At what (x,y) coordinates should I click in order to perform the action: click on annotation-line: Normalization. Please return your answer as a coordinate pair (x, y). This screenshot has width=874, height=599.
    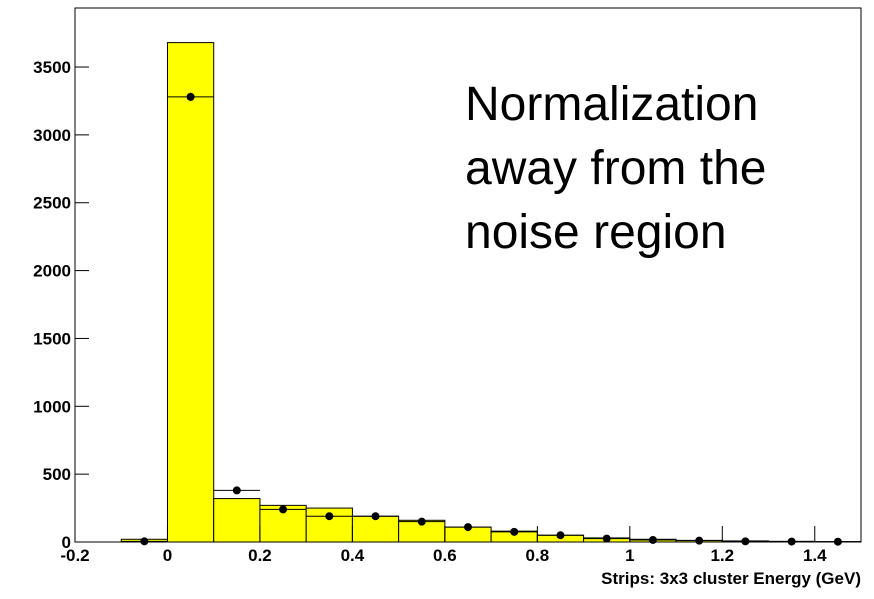
    Looking at the image, I should click on (611, 104).